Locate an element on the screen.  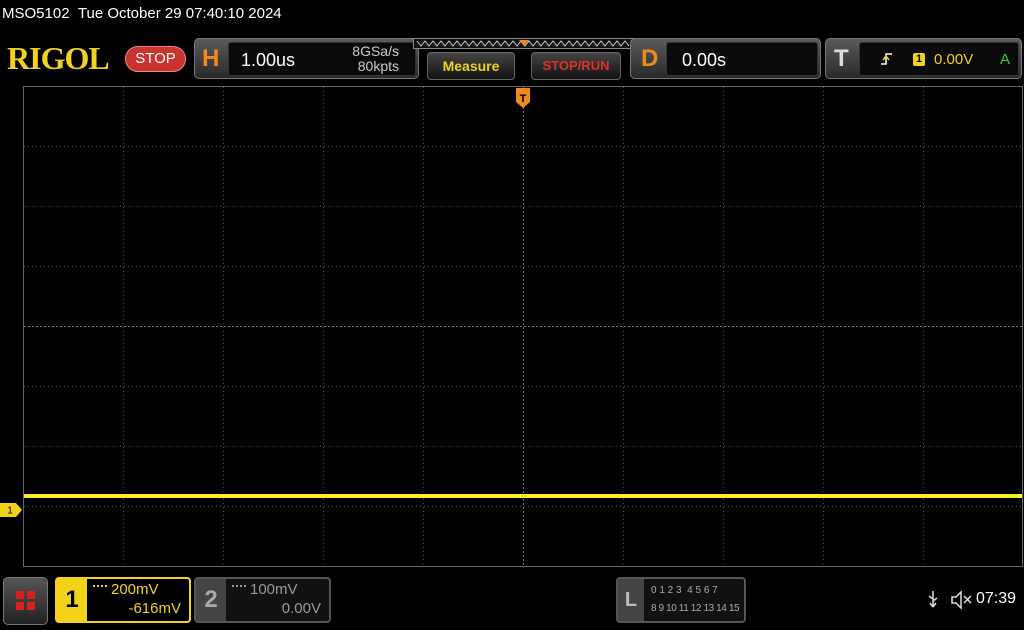
model: MSO5102 is located at coordinates (36, 13).